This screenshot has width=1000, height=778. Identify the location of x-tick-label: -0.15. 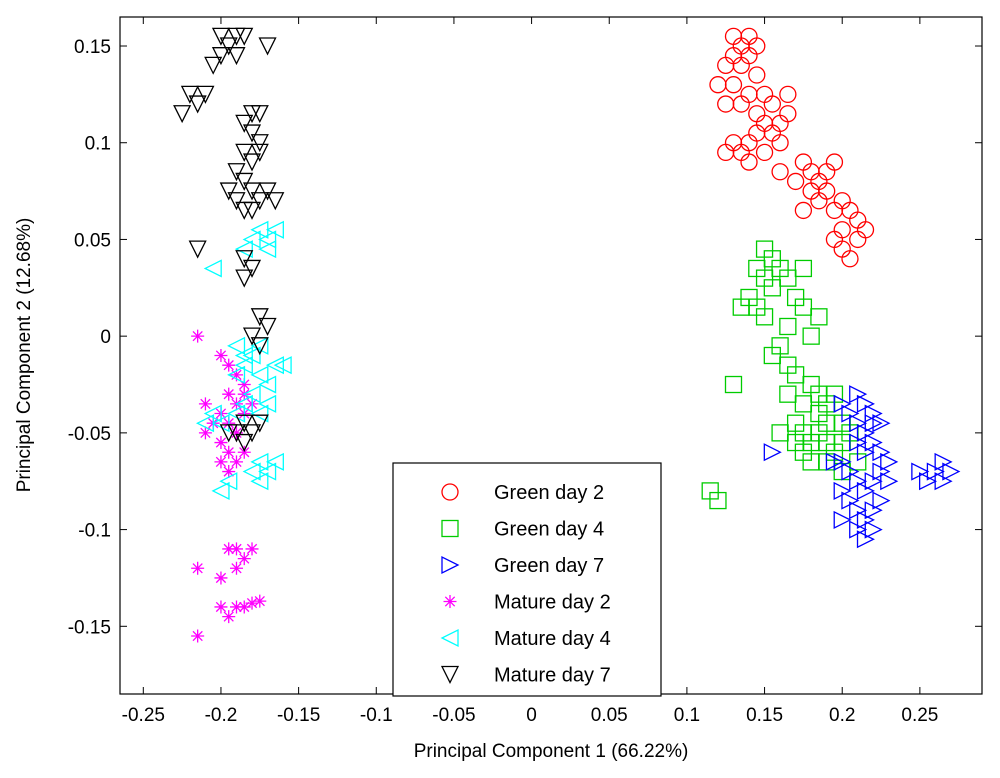
(298, 715).